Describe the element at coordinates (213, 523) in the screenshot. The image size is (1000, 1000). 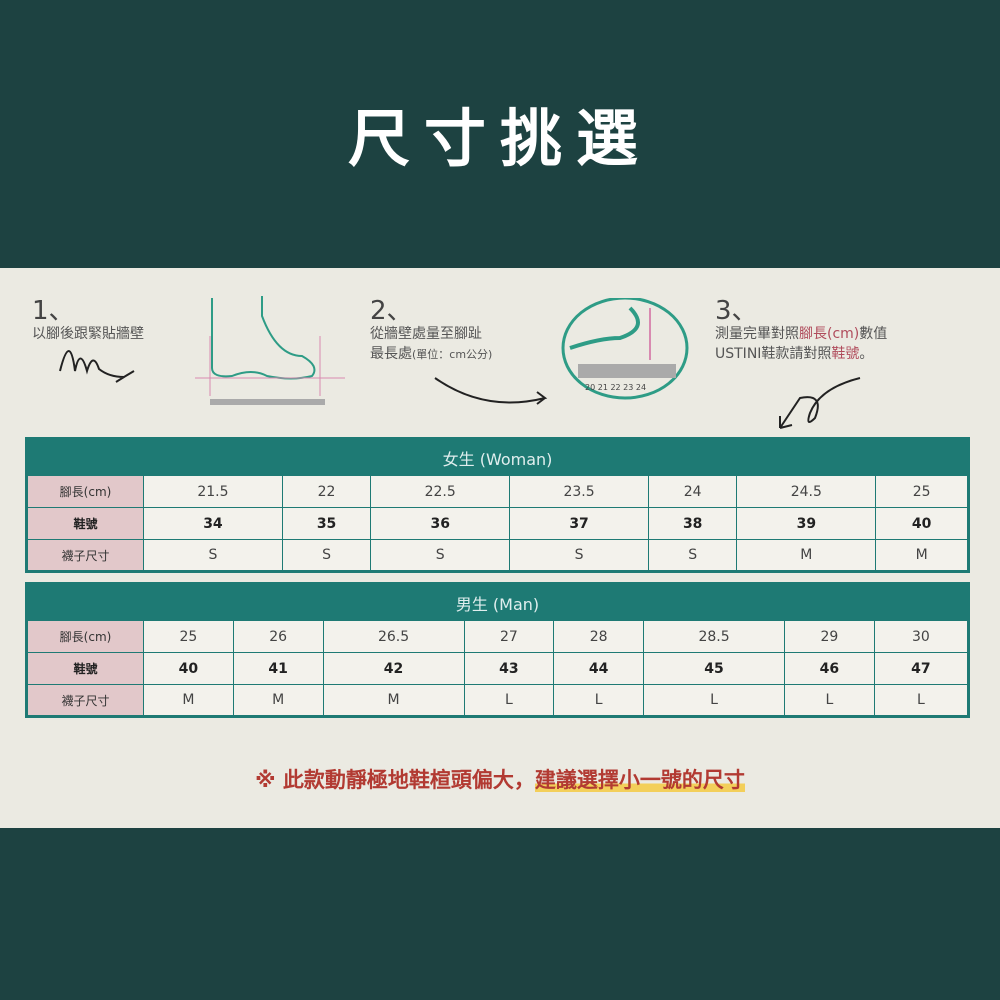
I see `size-cell: 34` at that location.